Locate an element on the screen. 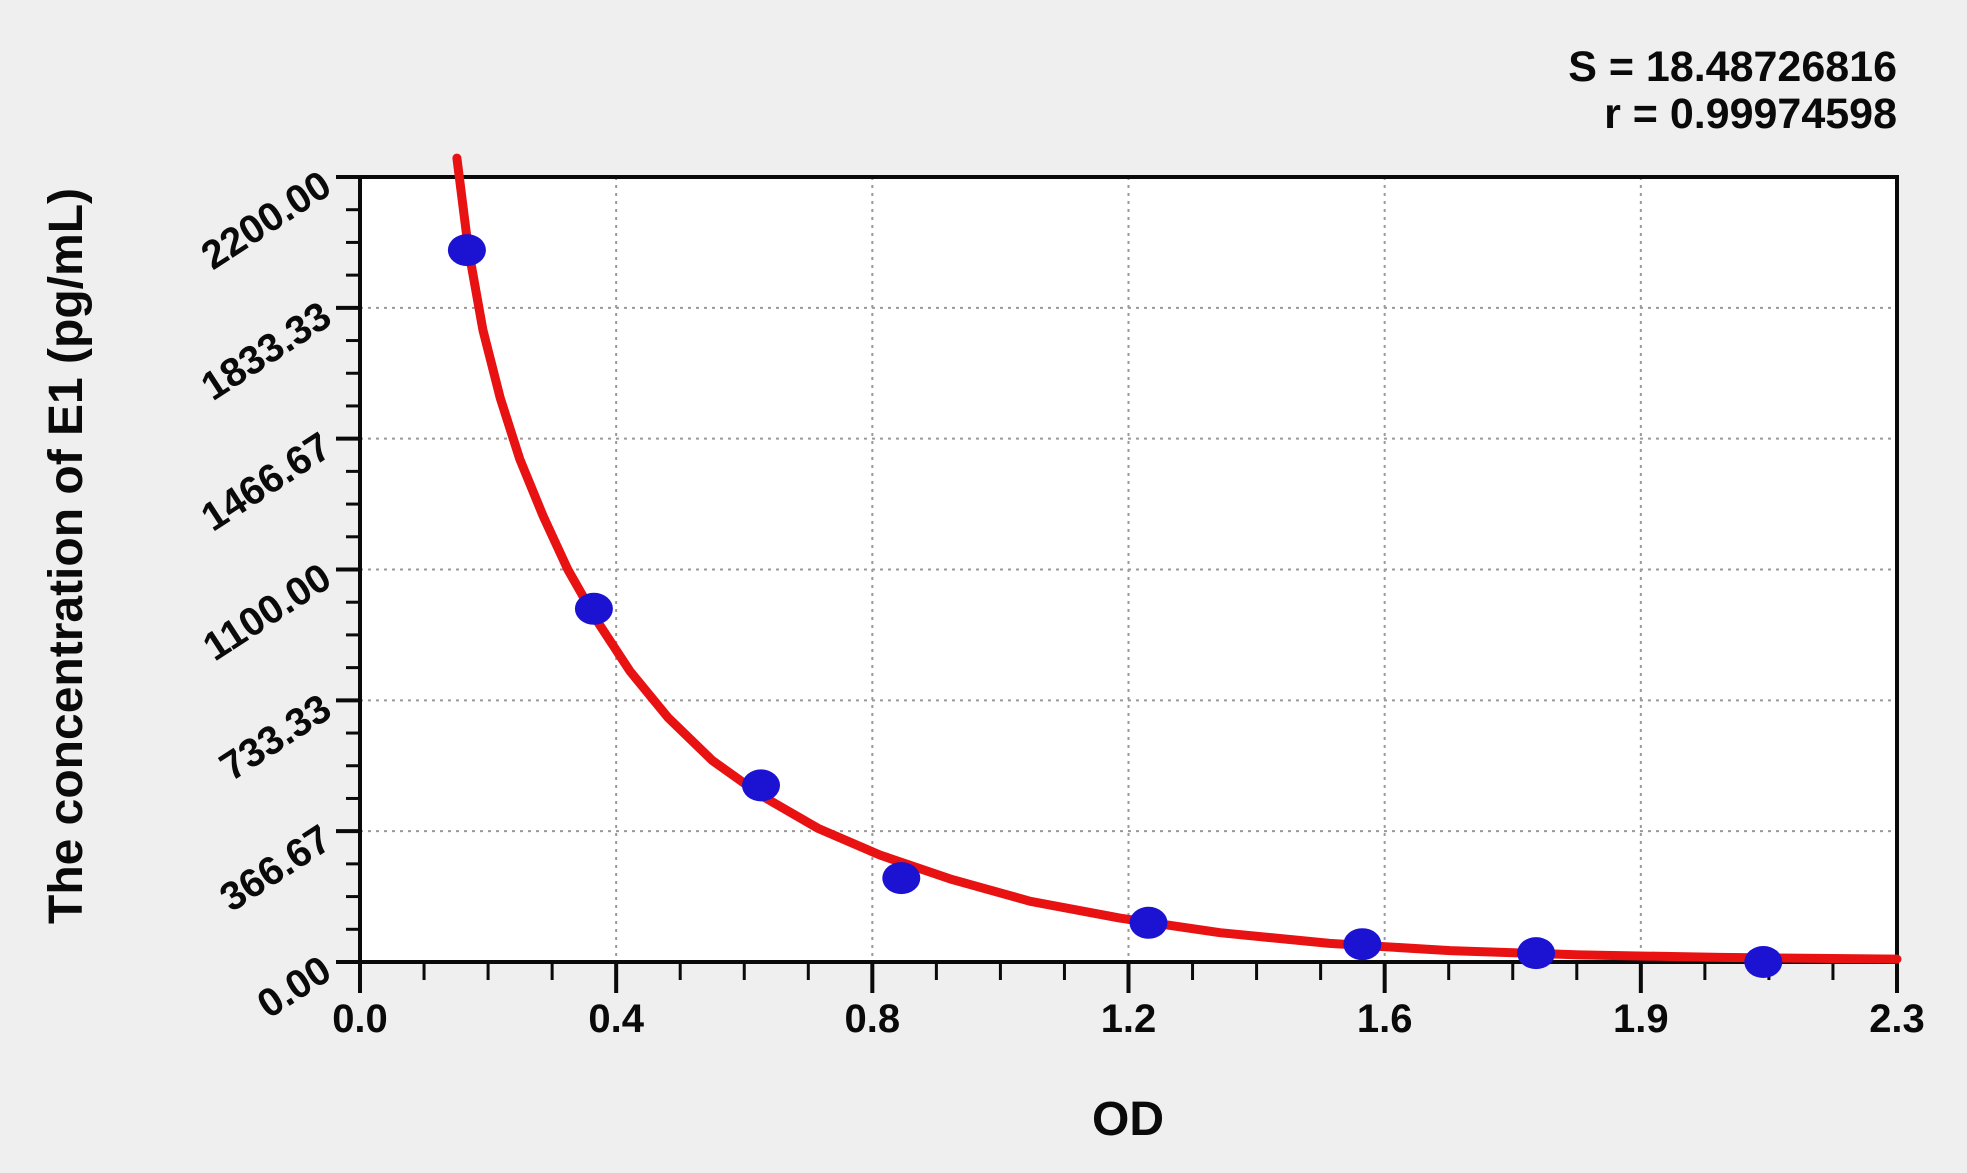  x-tick-label: 0.4 is located at coordinates (616, 1019).